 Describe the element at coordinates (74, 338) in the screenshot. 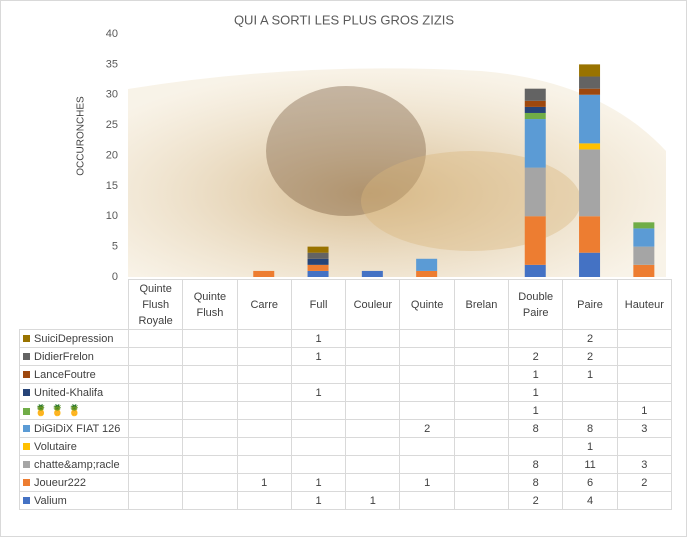

I see `legend-cell: SuiciDepression` at that location.